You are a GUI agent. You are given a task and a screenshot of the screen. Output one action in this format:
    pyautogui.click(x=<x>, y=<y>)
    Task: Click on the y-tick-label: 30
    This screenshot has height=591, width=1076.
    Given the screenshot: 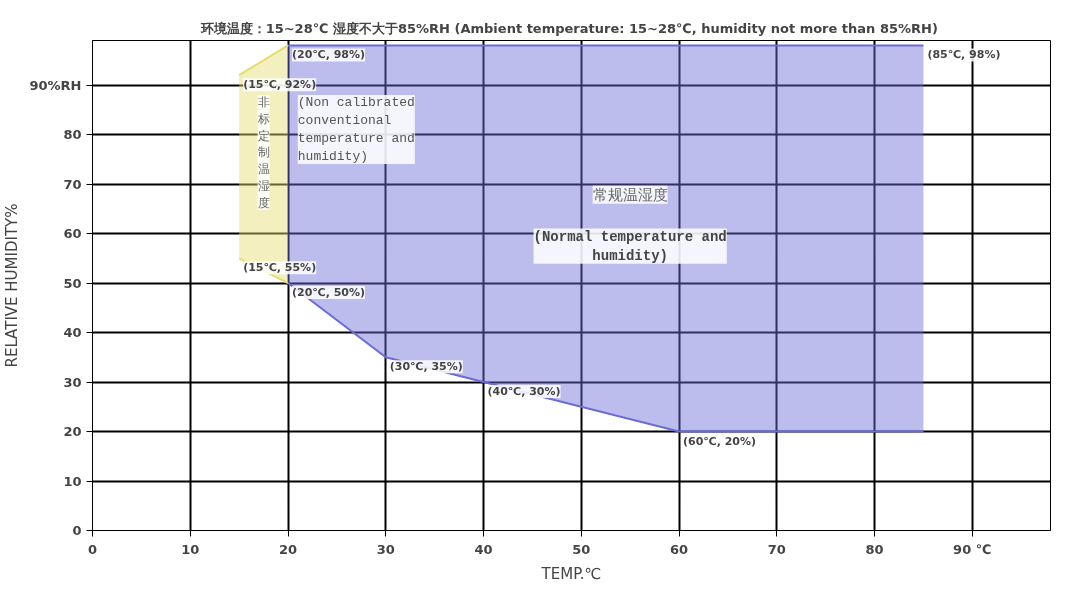 What is the action you would take?
    pyautogui.click(x=72, y=382)
    